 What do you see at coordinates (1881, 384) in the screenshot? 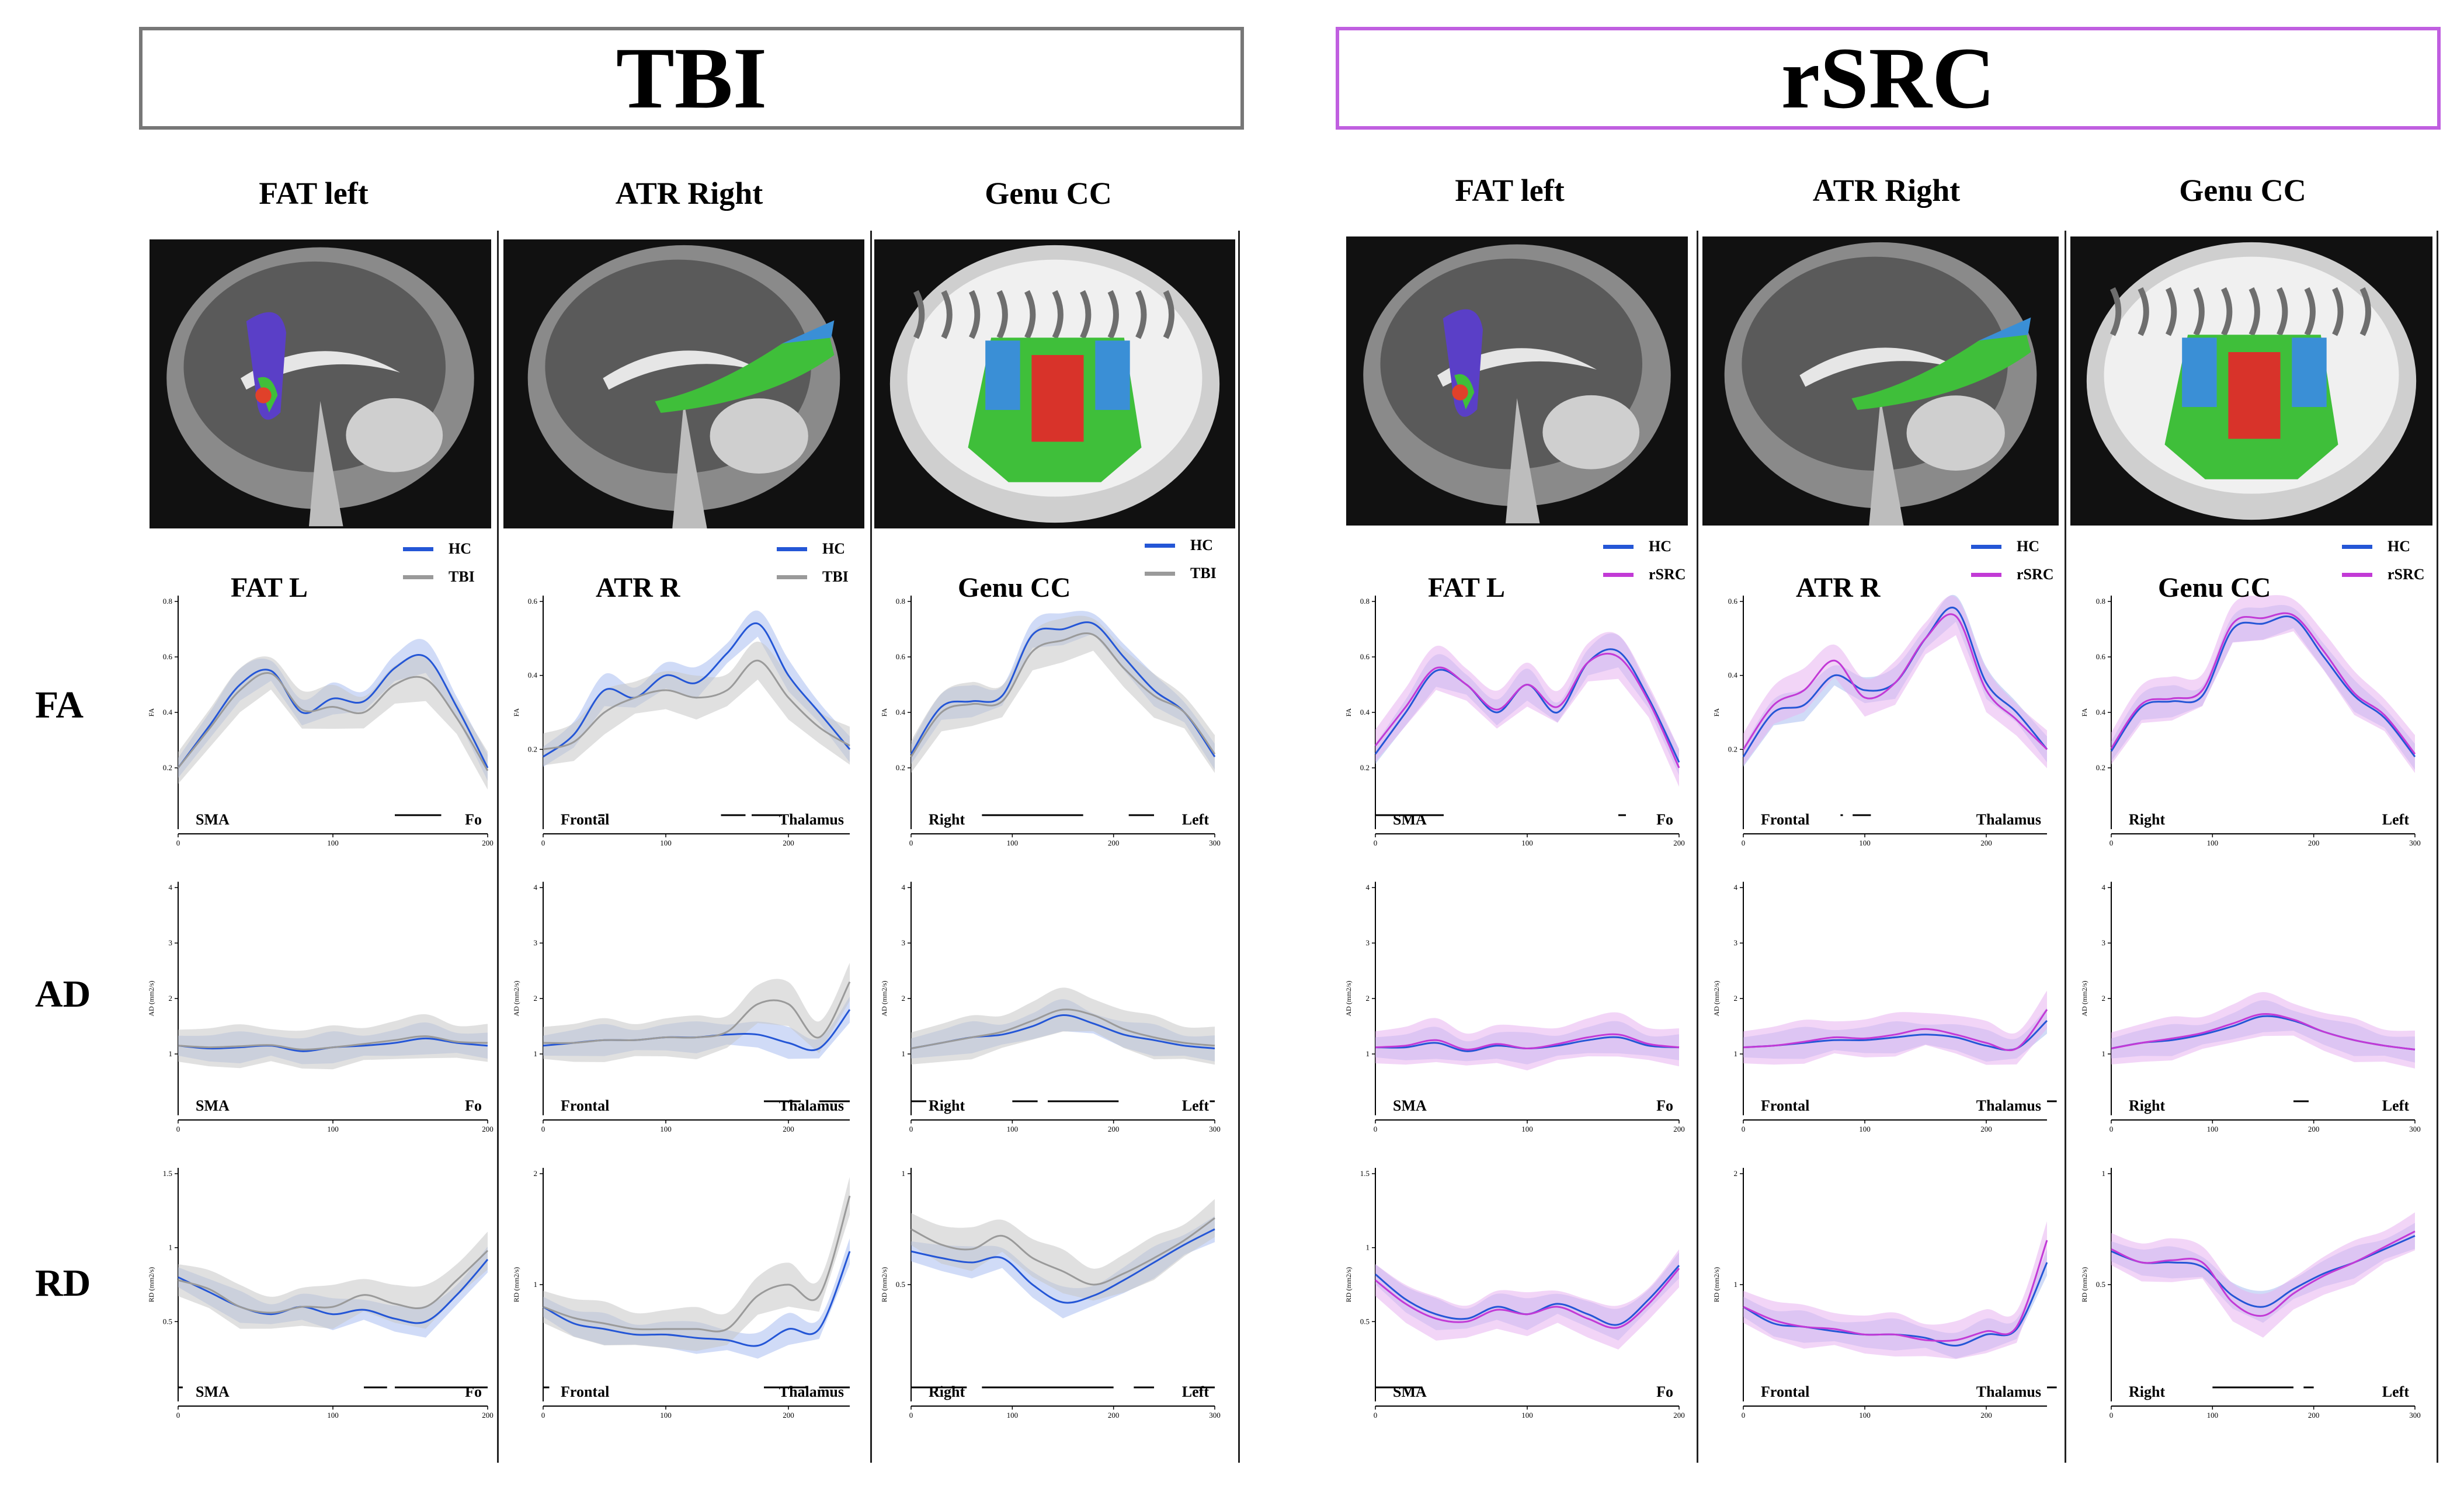
I see `brain-rendering` at bounding box center [1881, 384].